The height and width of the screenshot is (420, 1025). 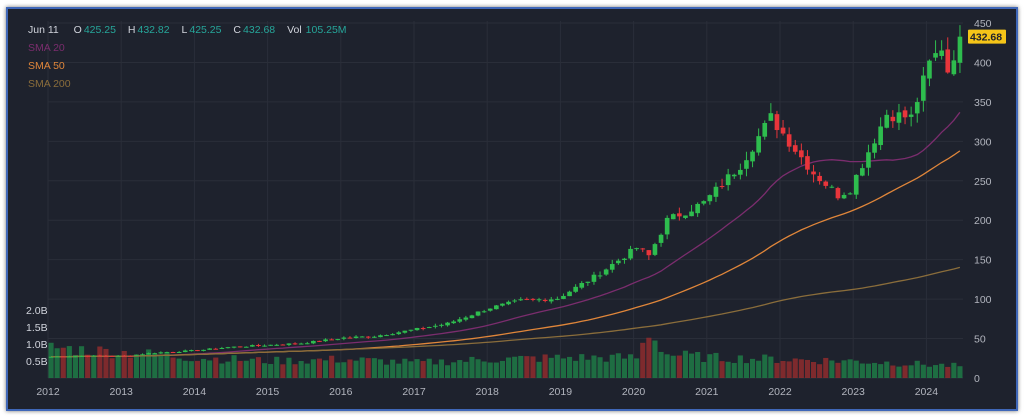 I want to click on y-tick-label: 0, so click(x=977, y=379).